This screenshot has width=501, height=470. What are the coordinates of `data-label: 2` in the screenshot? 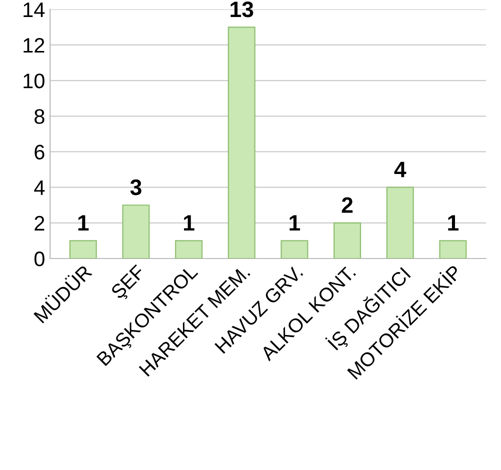 It's located at (347, 205).